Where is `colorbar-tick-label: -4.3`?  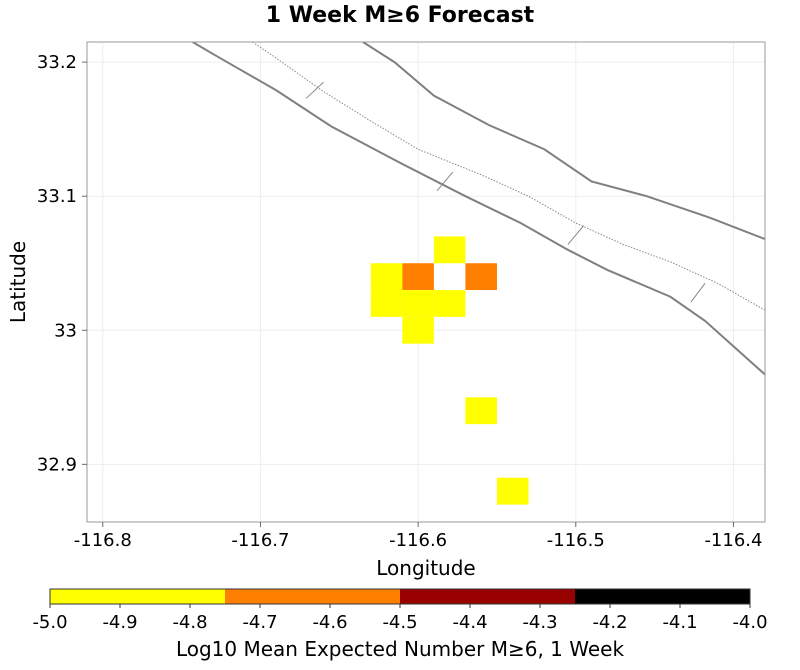 colorbar-tick-label: -4.3 is located at coordinates (539, 622).